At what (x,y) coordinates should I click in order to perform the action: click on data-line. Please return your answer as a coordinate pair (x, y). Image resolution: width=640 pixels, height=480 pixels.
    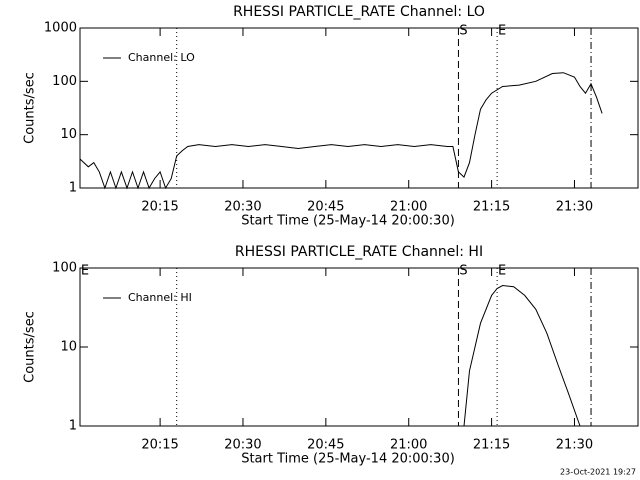
    Looking at the image, I should click on (522, 355).